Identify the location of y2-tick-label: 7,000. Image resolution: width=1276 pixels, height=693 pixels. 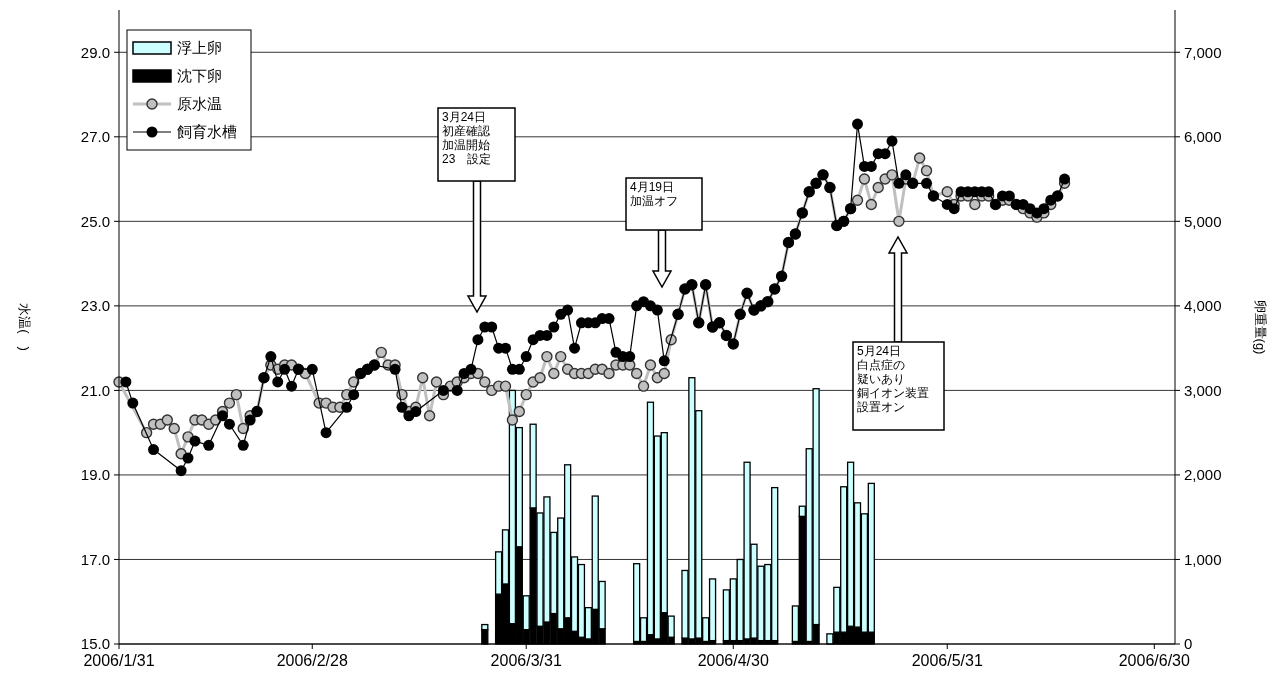
(1203, 52).